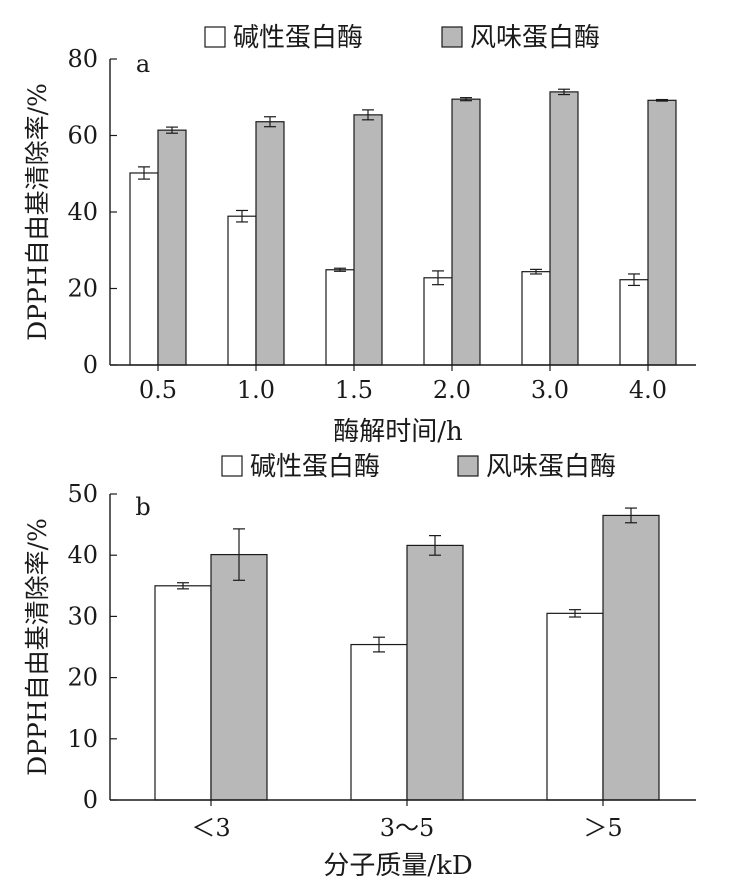 This screenshot has width=736, height=888. What do you see at coordinates (398, 432) in the screenshot?
I see `x-axis-title: 酶解时间/h` at bounding box center [398, 432].